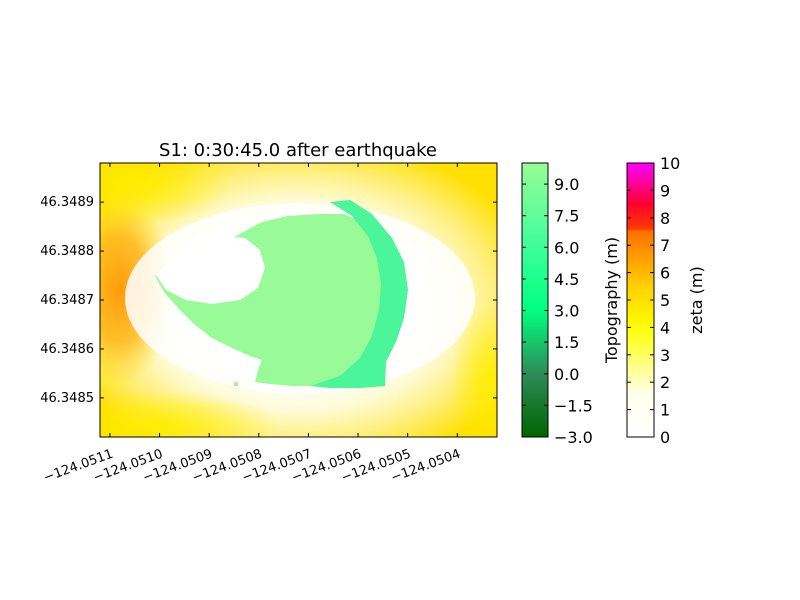 This screenshot has width=800, height=600. Describe the element at coordinates (359, 294) in the screenshot. I see `island-crescent` at that location.